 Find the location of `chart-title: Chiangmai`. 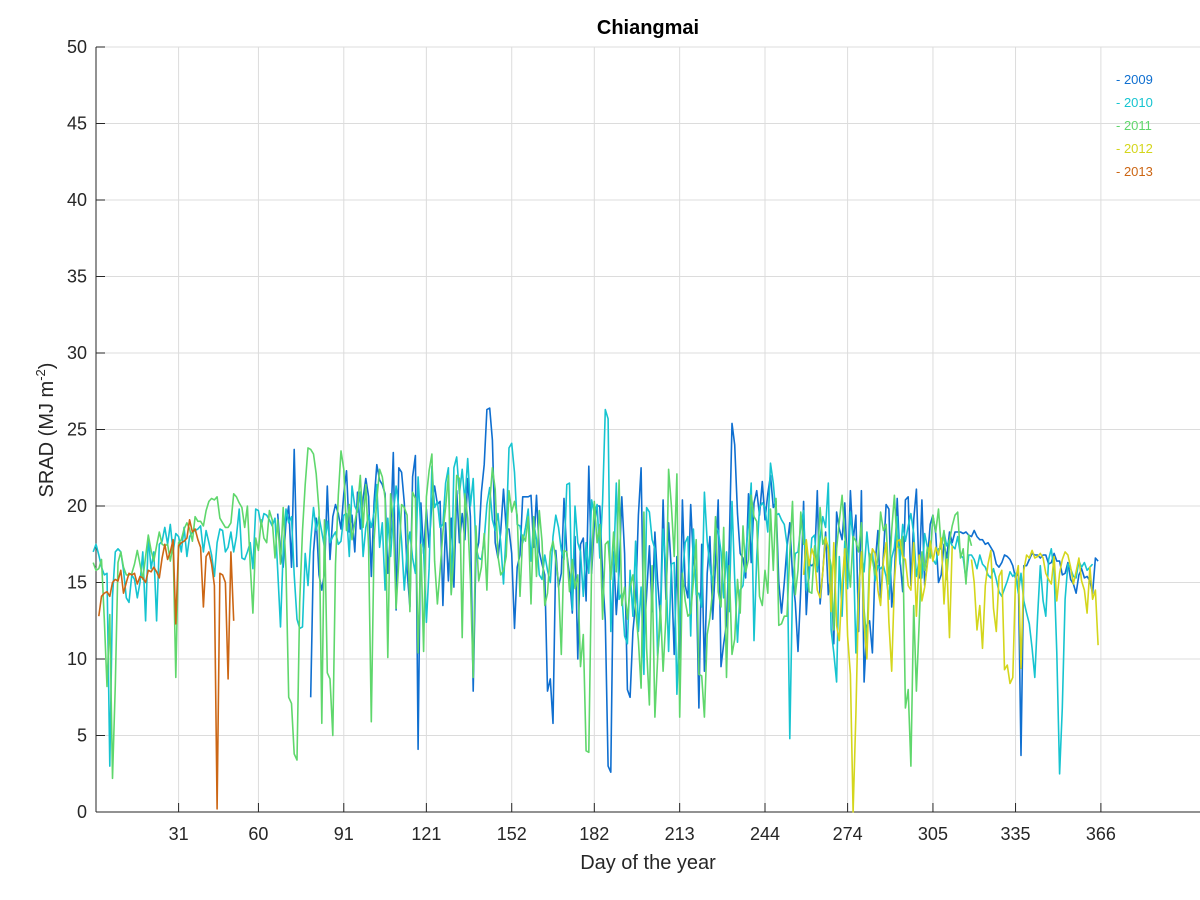

chart-title: Chiangmai is located at coordinates (648, 28).